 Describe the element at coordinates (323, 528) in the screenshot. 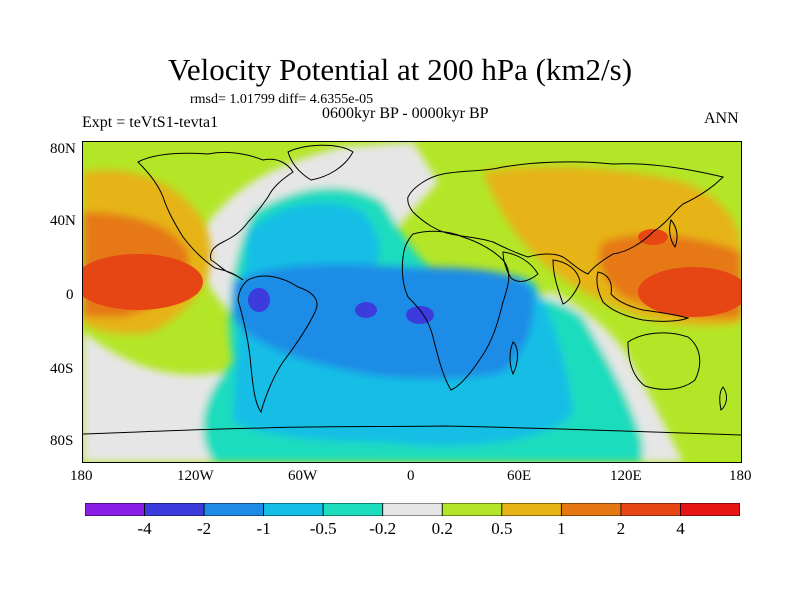

I see `colorbar-tick-label: -0.5` at that location.